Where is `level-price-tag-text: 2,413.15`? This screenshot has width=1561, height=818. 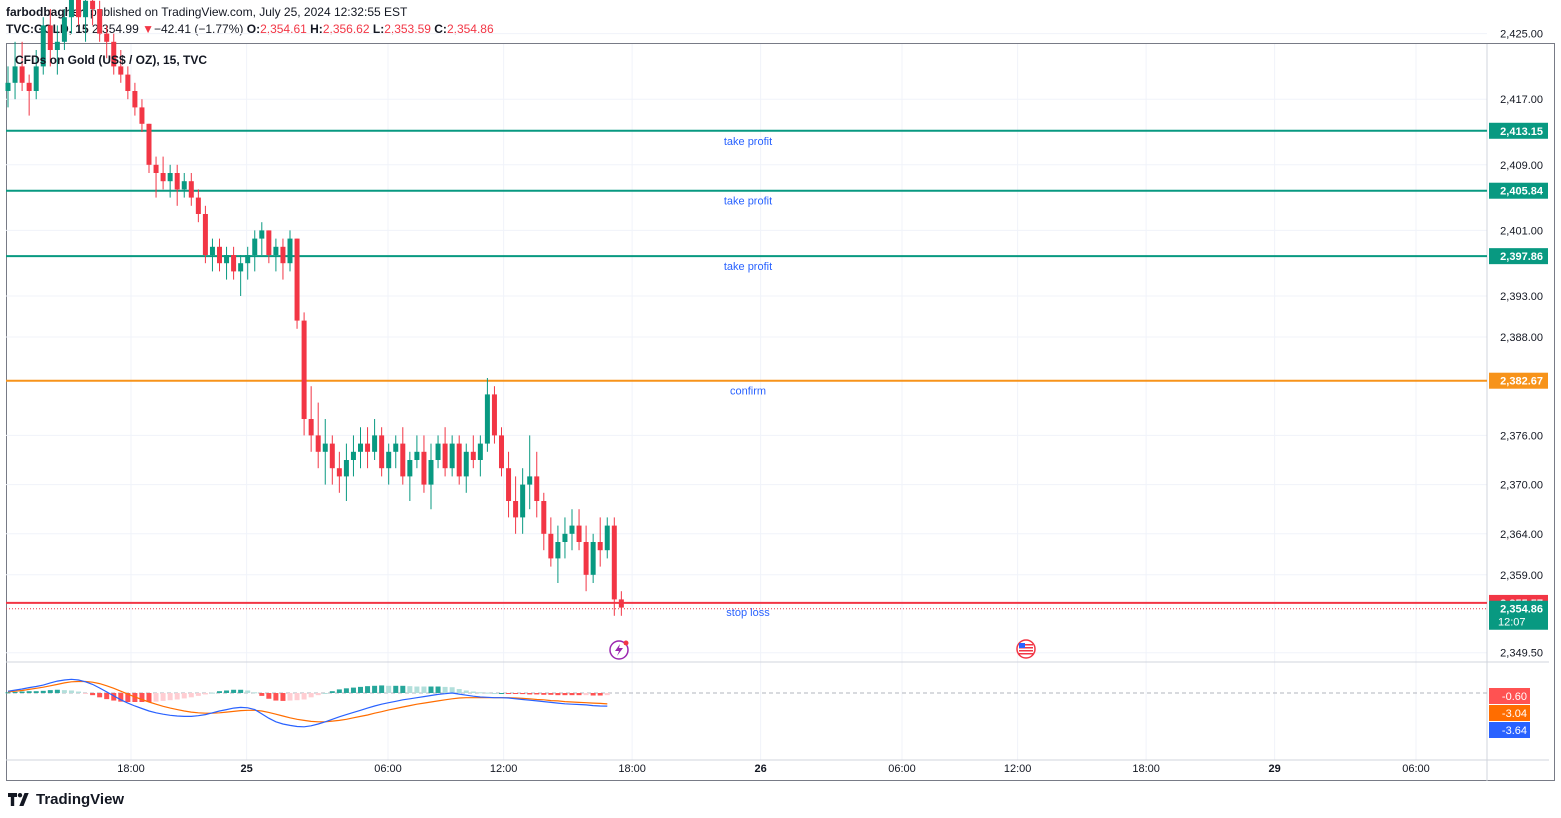 level-price-tag-text: 2,413.15 is located at coordinates (1521, 132).